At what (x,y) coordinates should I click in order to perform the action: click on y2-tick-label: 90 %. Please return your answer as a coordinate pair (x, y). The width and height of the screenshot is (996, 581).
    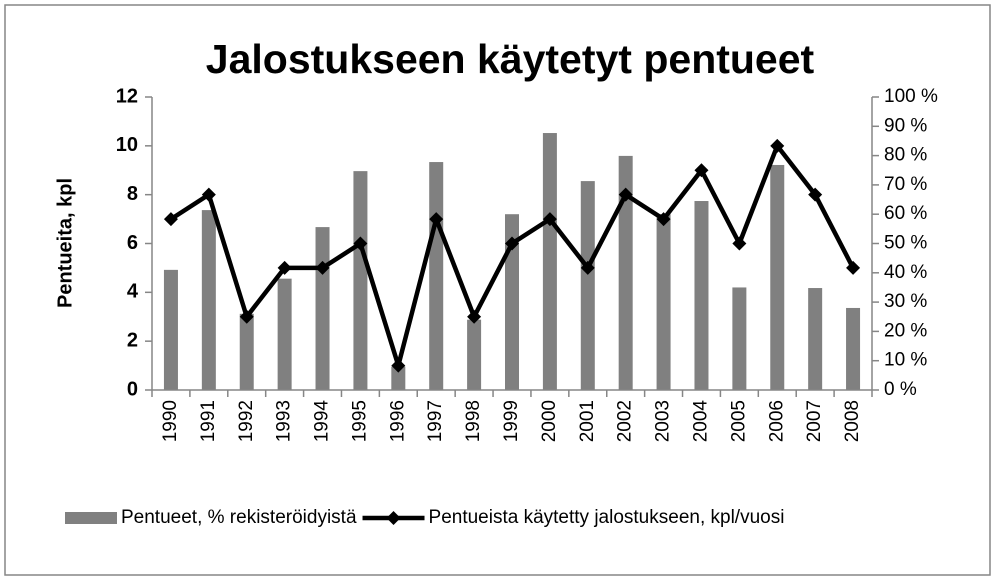
    Looking at the image, I should click on (905, 125).